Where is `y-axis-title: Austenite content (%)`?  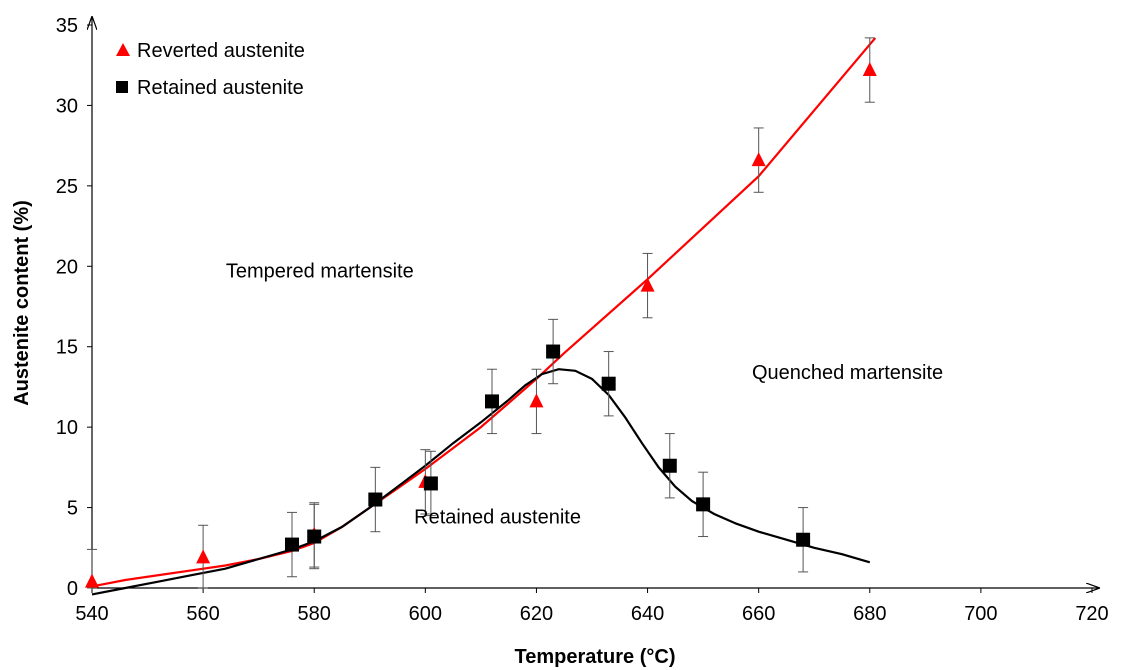 y-axis-title: Austenite content (%) is located at coordinates (22, 303).